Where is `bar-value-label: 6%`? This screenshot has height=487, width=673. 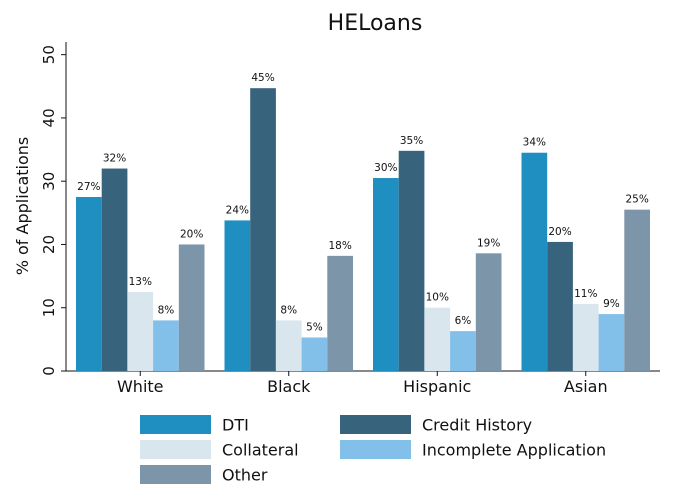 bar-value-label: 6% is located at coordinates (463, 321).